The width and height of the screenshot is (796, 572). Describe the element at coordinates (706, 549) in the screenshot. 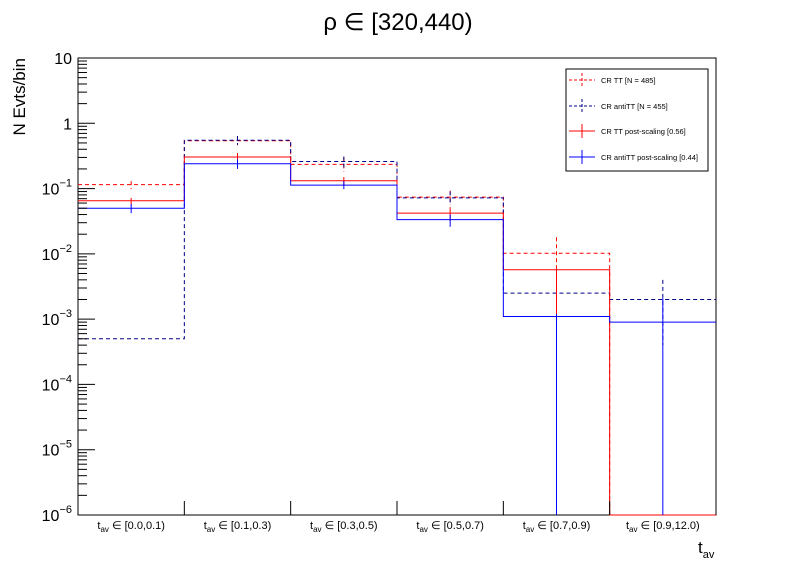

I see `x-axis-label: tav` at that location.